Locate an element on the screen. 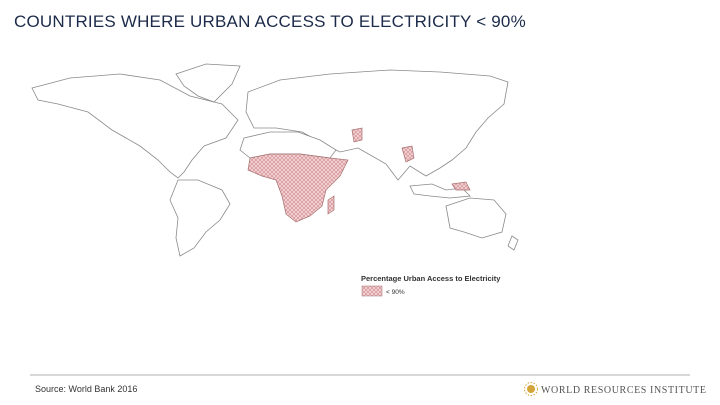 The width and height of the screenshot is (720, 405). logo: WORLD RESOURCES INSTITUTE is located at coordinates (615, 389).